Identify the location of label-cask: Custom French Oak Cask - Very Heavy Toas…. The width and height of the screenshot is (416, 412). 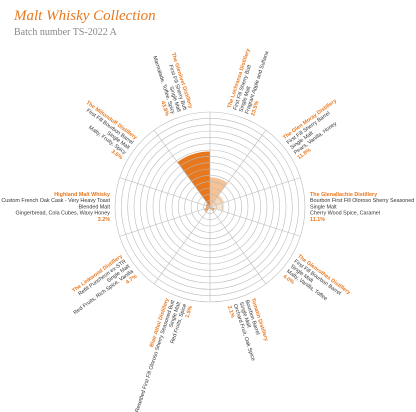
(55, 201).